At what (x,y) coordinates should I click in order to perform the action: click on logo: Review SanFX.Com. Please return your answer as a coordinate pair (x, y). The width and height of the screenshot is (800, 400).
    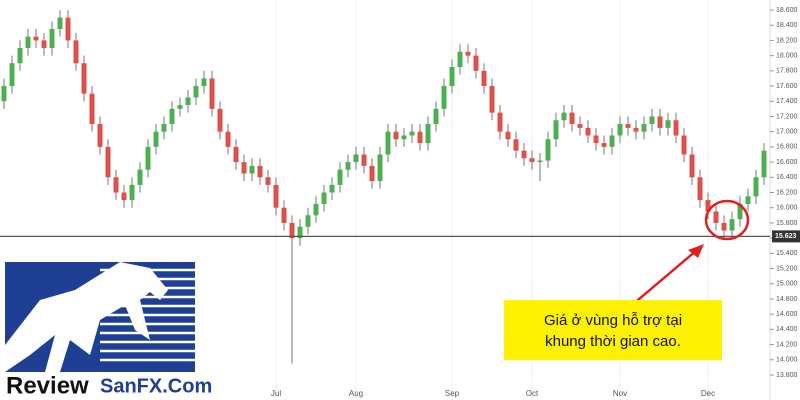
    Looking at the image, I should click on (108, 330).